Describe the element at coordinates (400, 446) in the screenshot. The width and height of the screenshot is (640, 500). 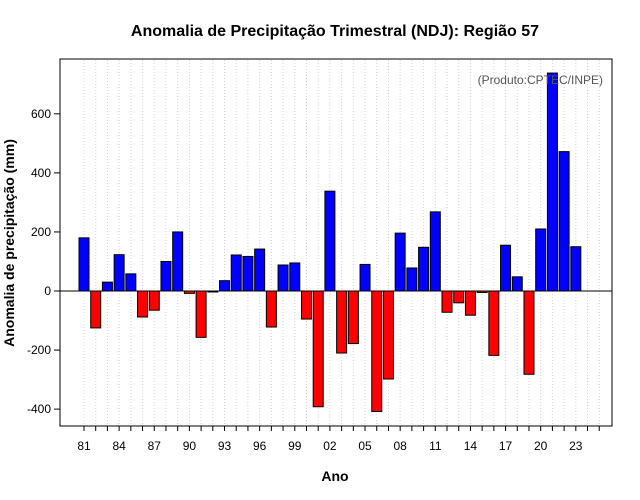
I see `x-tick-label: 08` at that location.